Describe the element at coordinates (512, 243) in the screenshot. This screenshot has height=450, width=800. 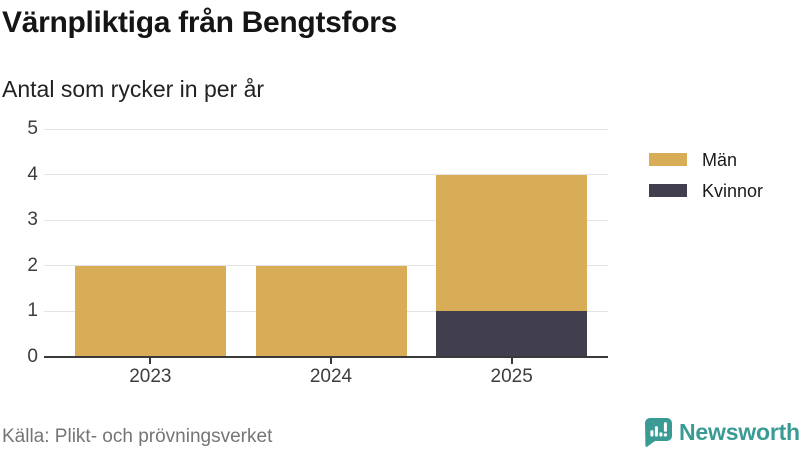
I see `bar-segment-män-2025` at that location.